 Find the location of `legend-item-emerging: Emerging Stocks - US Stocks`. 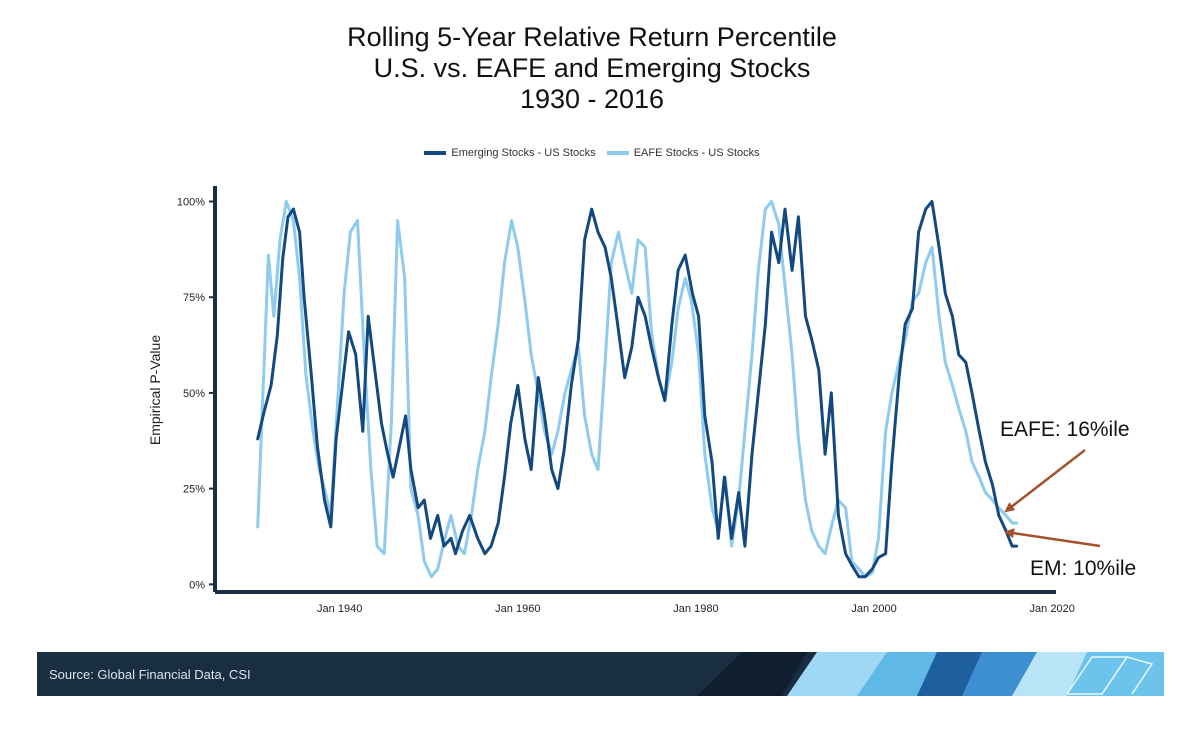

legend-item-emerging: Emerging Stocks - US Stocks is located at coordinates (510, 153).